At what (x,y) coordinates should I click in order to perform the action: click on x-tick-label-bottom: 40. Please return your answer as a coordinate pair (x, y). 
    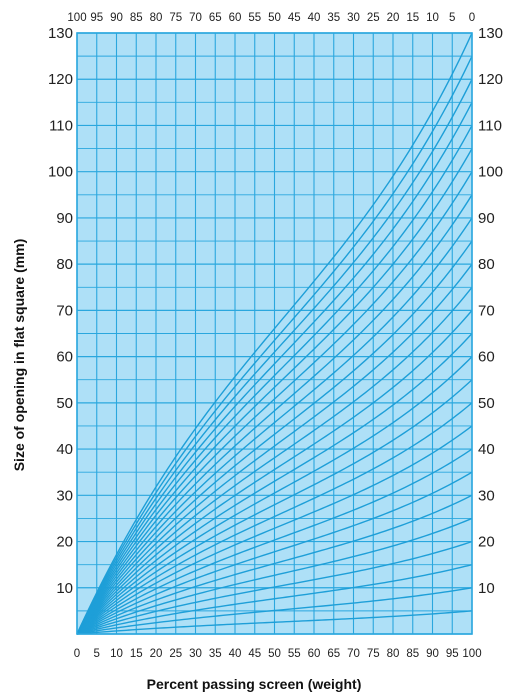
    Looking at the image, I should click on (235, 654).